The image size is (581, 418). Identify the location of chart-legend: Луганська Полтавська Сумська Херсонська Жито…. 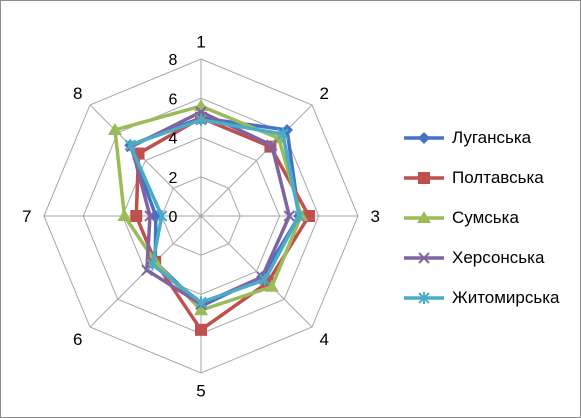
(491, 218).